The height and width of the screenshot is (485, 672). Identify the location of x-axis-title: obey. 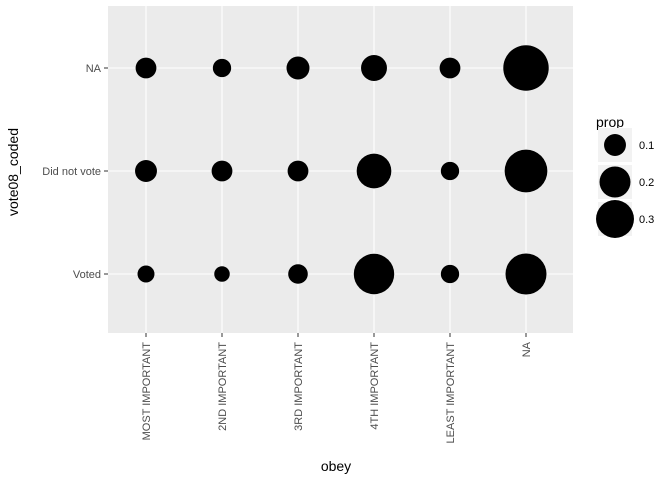
(336, 466).